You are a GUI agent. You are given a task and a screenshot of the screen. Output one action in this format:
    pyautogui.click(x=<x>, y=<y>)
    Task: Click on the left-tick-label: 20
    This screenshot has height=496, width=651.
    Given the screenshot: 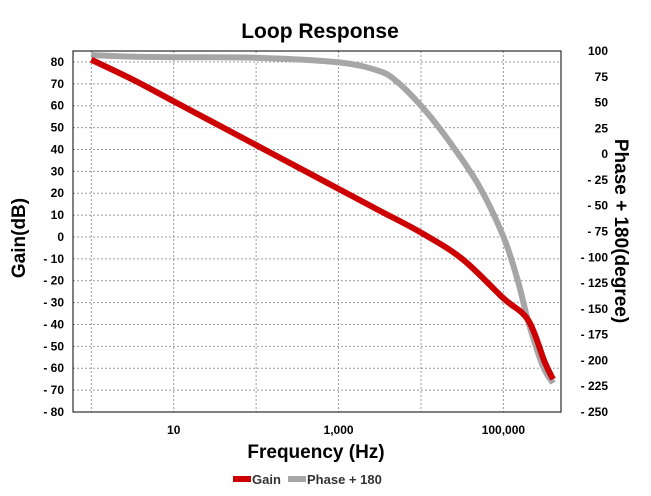 What is the action you would take?
    pyautogui.click(x=58, y=193)
    